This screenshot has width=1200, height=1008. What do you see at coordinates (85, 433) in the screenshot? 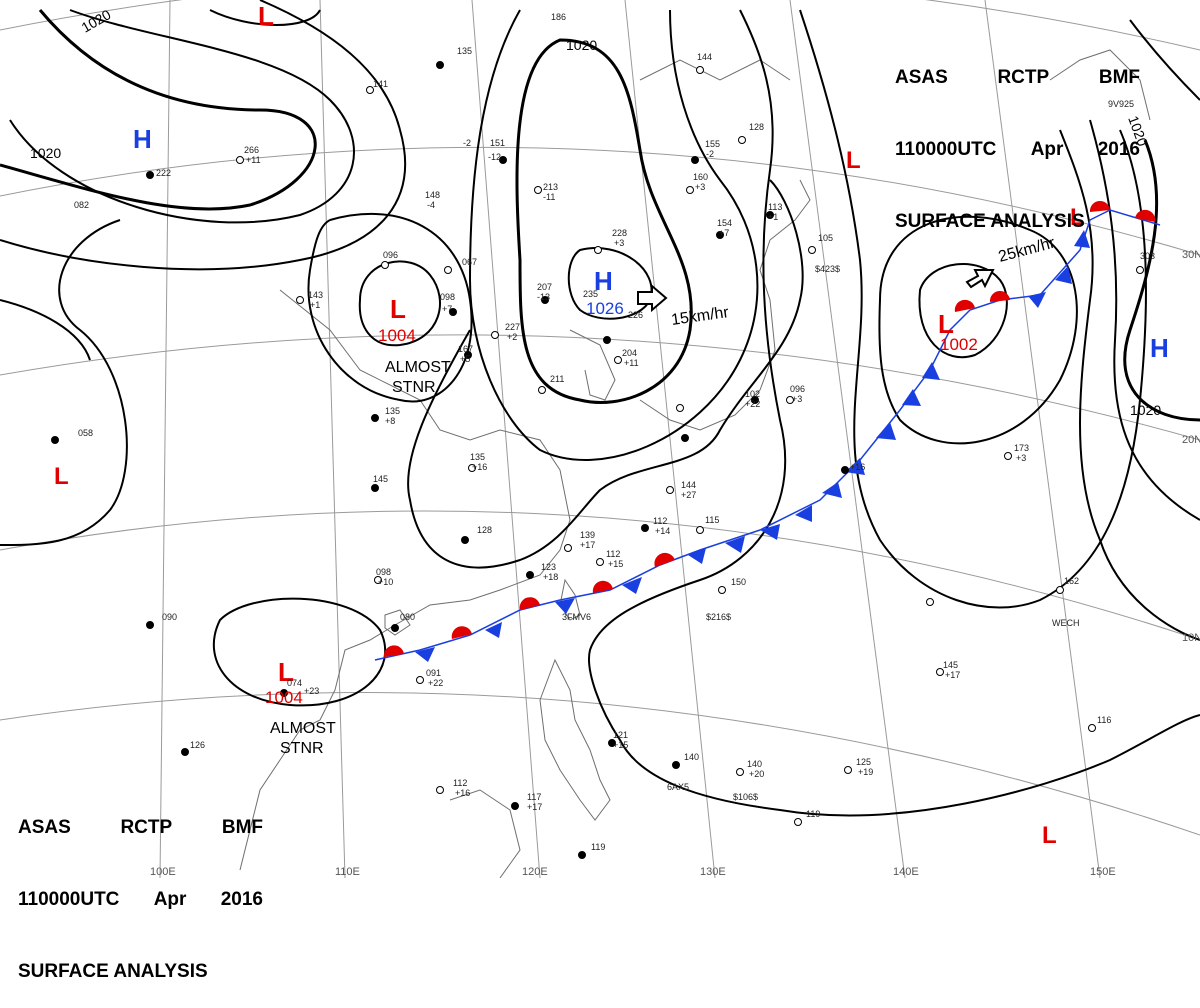
I see `station-value: 058` at bounding box center [85, 433].